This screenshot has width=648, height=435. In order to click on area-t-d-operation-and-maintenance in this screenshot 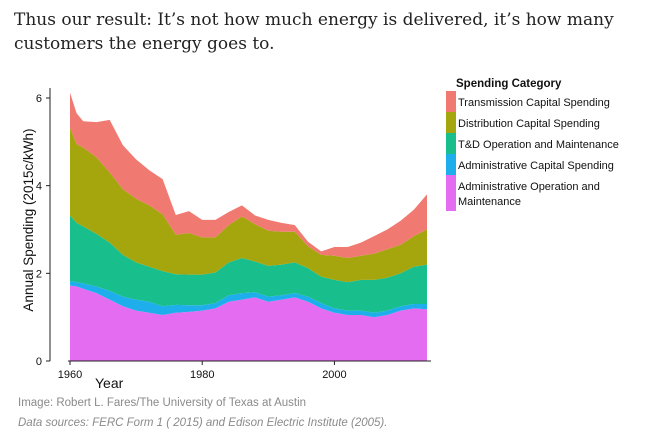, I will do `click(248, 264)`.